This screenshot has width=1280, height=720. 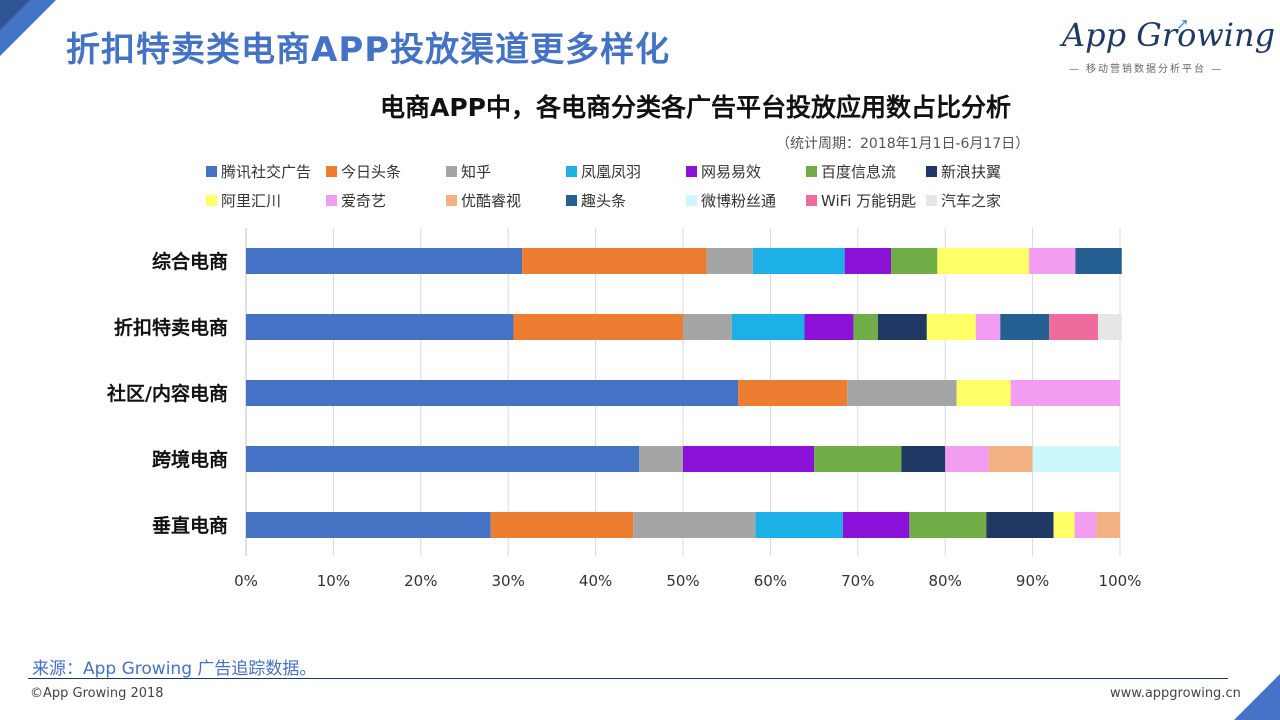 What do you see at coordinates (682, 581) in the screenshot?
I see `x-tick-label: 50%` at bounding box center [682, 581].